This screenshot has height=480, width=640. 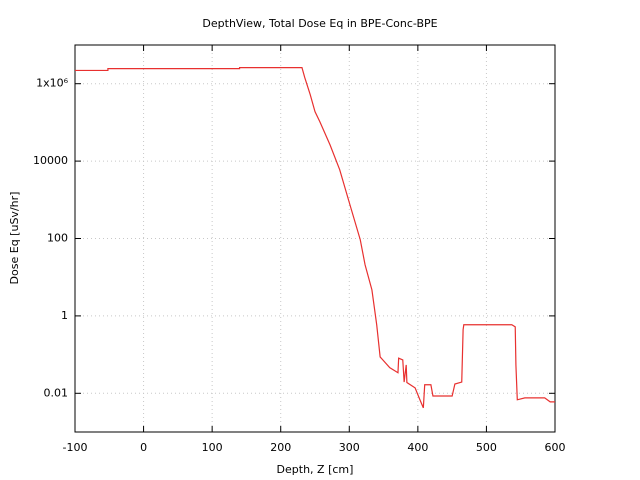 What do you see at coordinates (75, 447) in the screenshot?
I see `x-tick-label: -100` at bounding box center [75, 447].